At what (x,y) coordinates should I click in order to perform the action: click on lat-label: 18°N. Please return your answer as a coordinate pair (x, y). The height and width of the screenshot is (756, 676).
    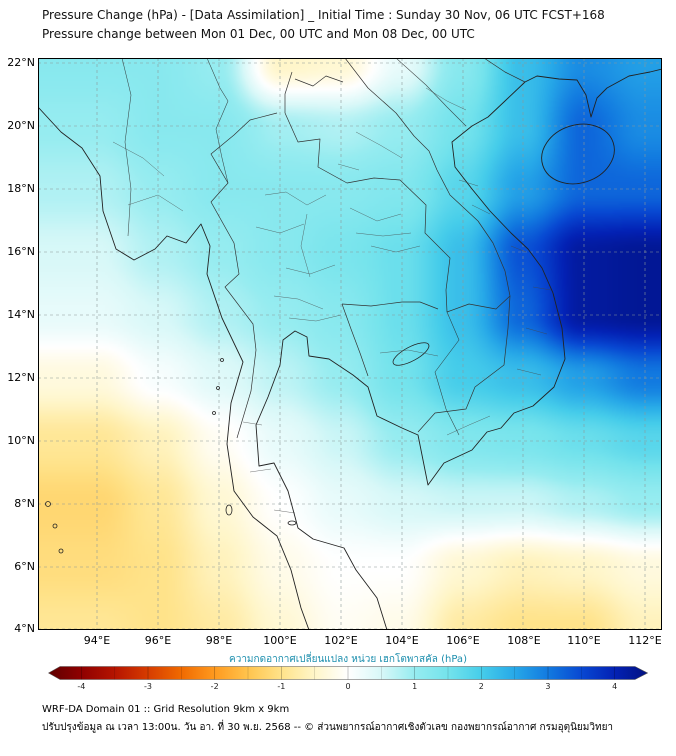
    Looking at the image, I should click on (21, 188).